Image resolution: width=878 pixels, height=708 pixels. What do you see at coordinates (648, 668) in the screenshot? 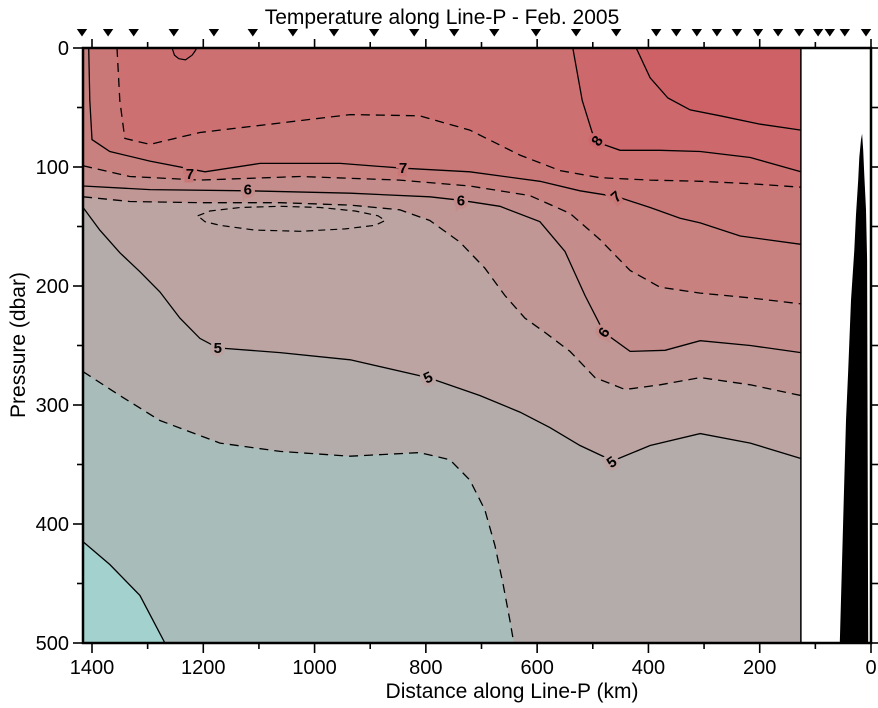
I see `x-tick-label: 400` at bounding box center [648, 668].